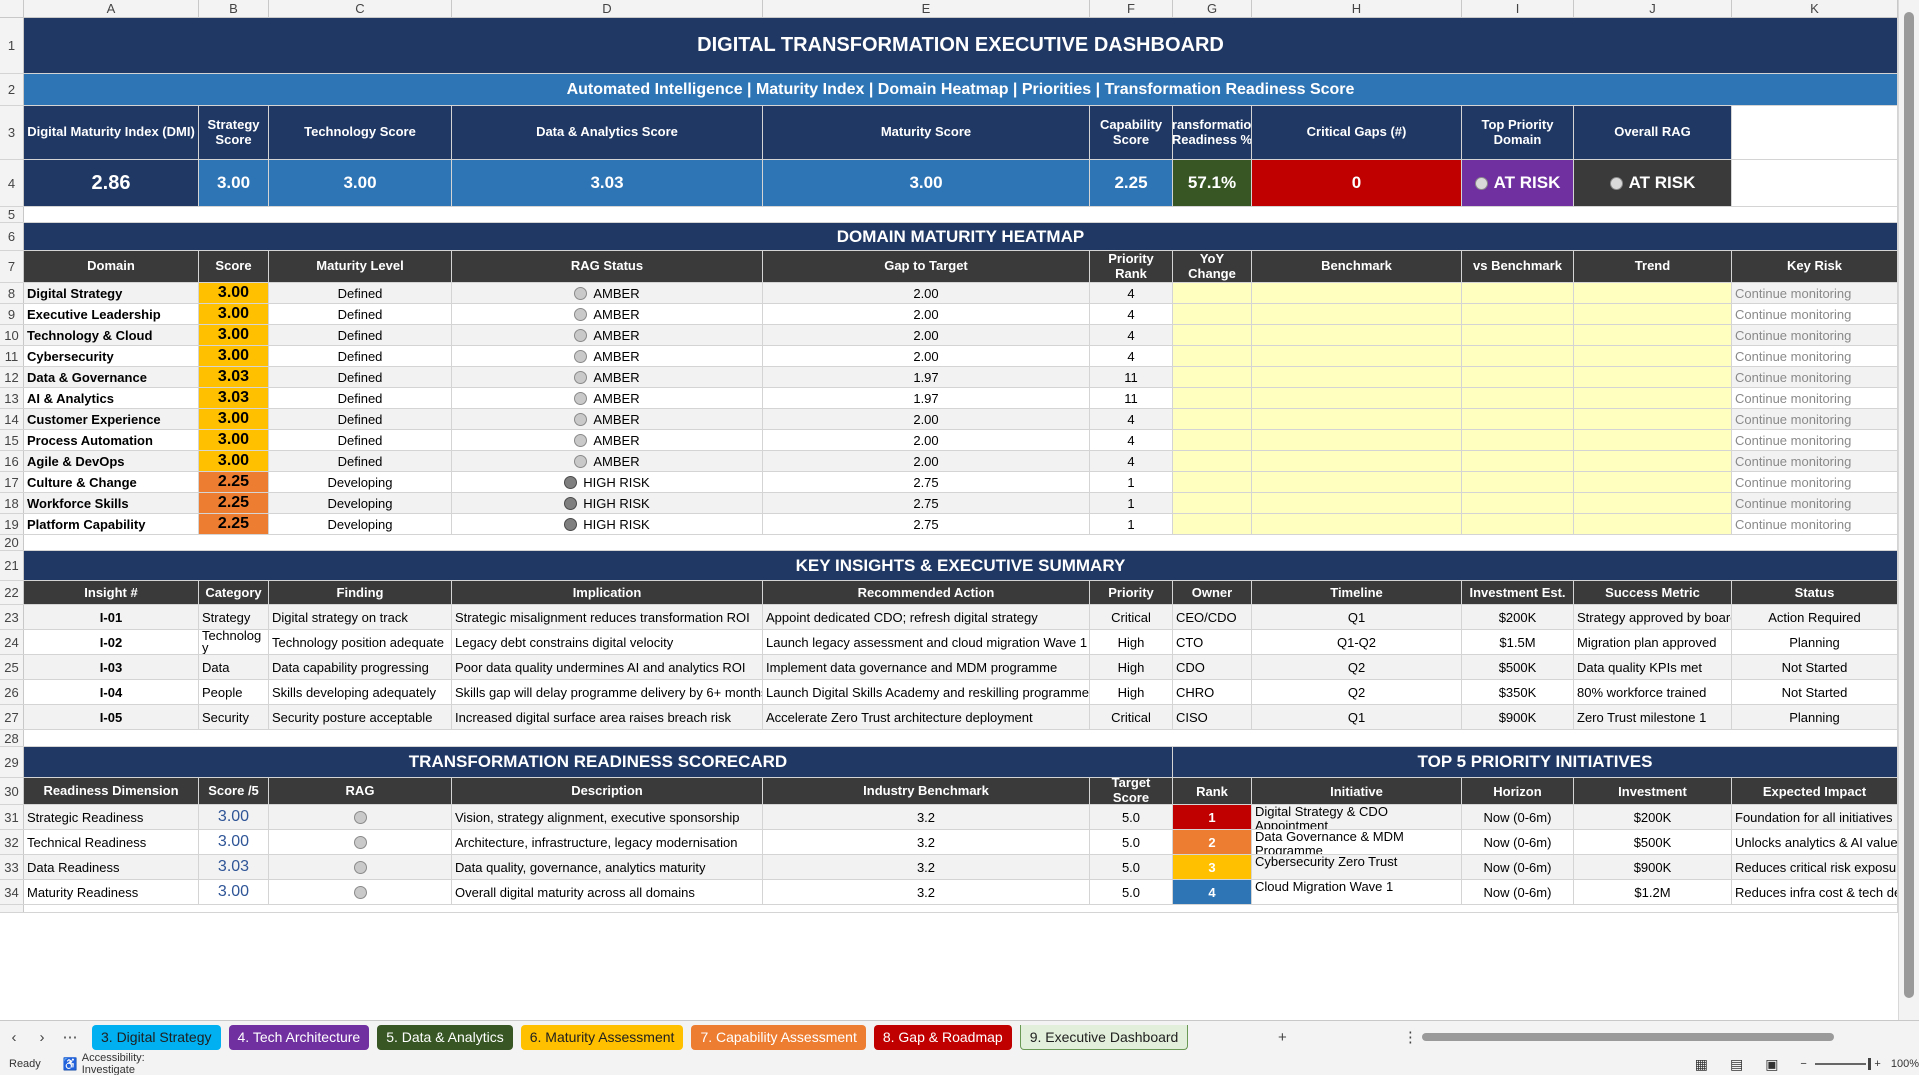 The image size is (1919, 1075). I want to click on row-header: 21, so click(12, 565).